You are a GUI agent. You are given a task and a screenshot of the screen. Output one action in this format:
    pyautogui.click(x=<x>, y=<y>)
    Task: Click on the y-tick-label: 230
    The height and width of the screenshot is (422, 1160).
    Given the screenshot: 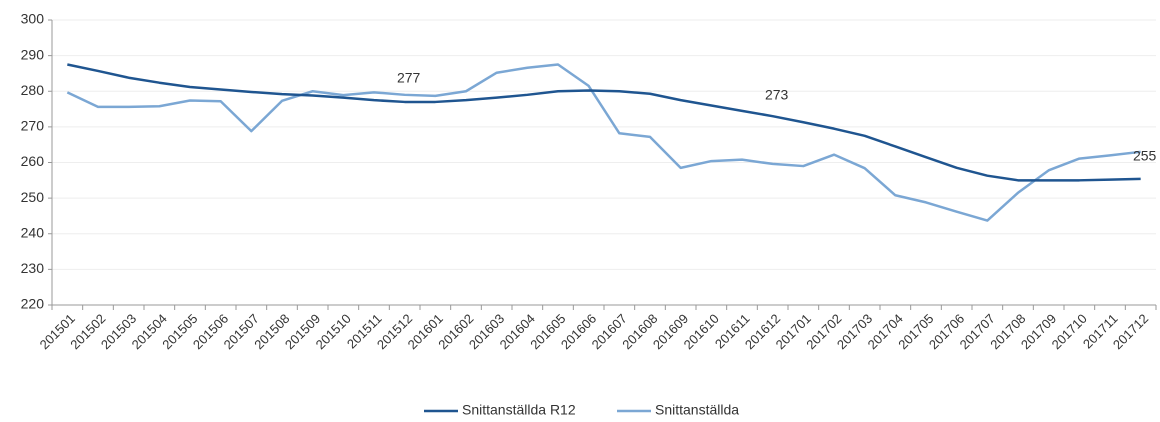 What is the action you would take?
    pyautogui.click(x=33, y=268)
    